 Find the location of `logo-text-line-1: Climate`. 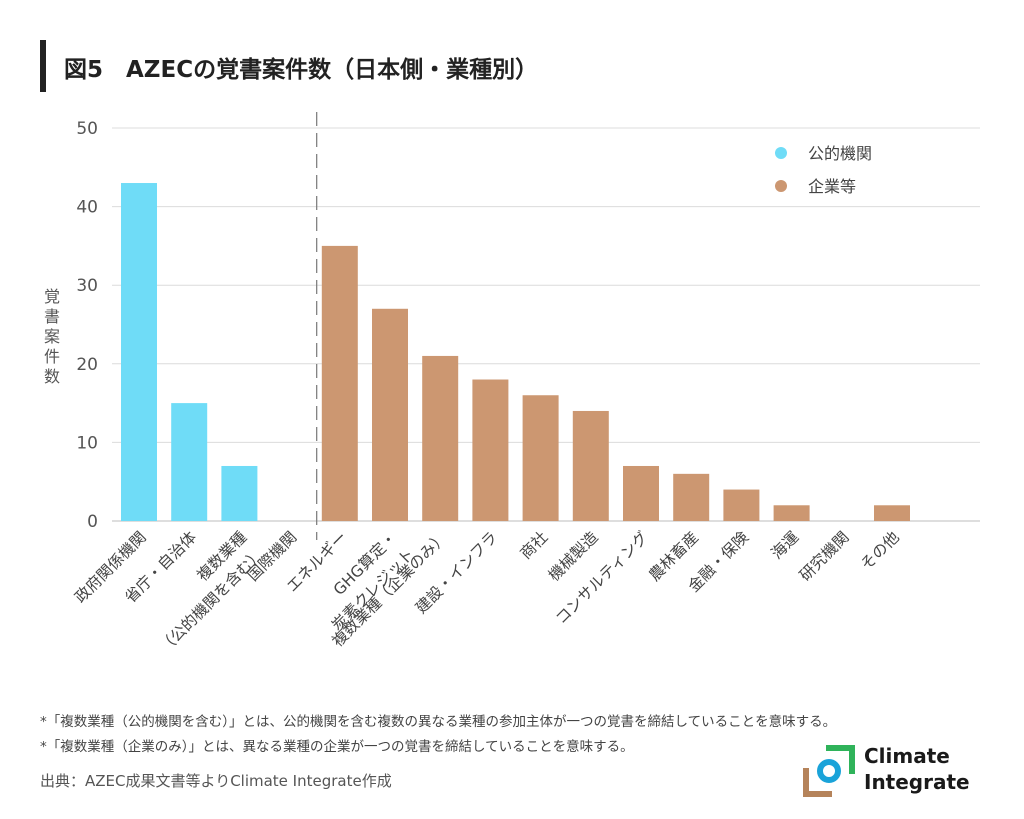

logo-text-line-1: Climate is located at coordinates (907, 756).